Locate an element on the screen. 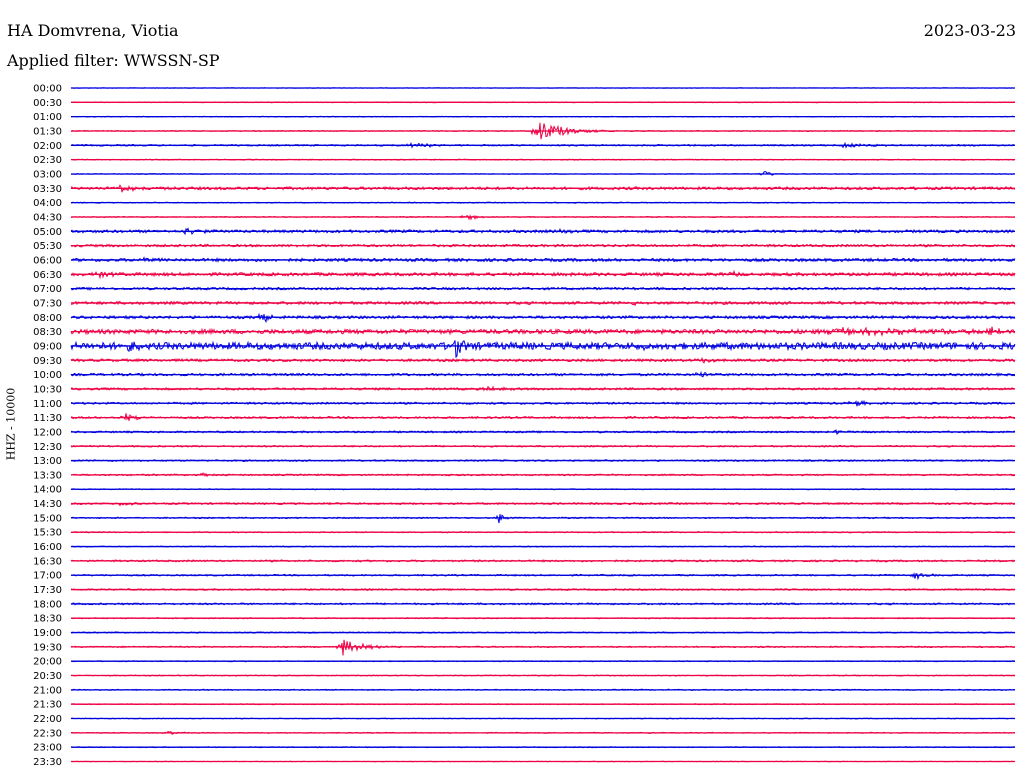 The width and height of the screenshot is (1024, 780). row-time-label: 19:00 is located at coordinates (47, 633).